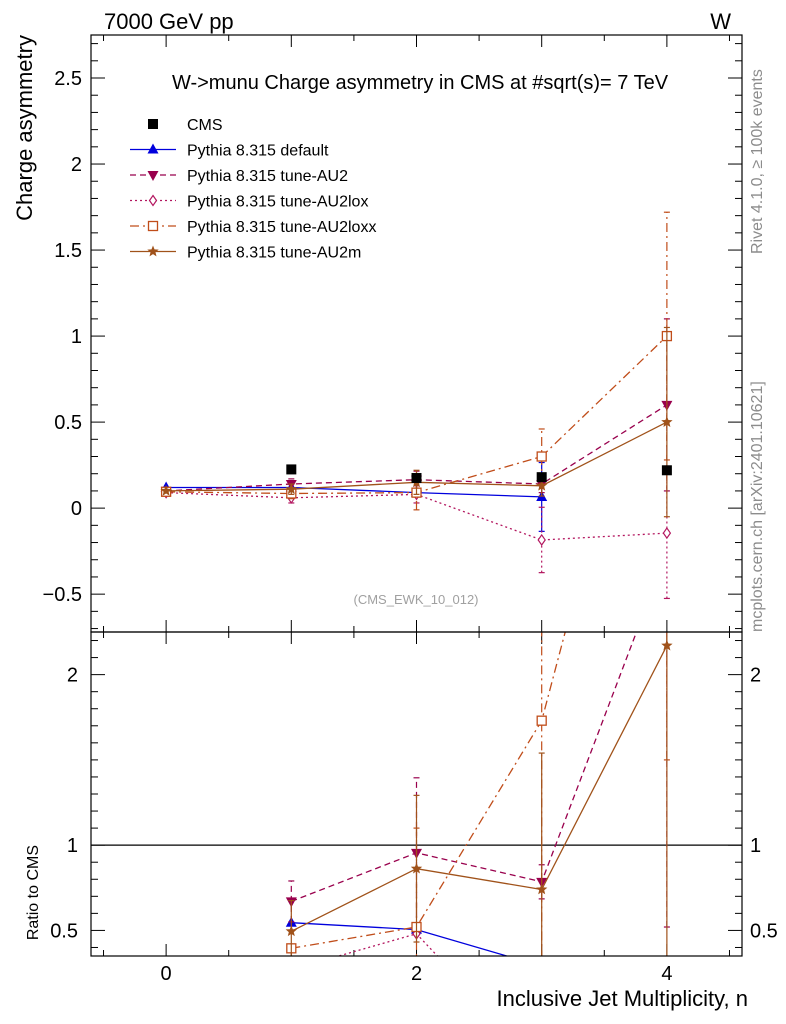  Describe the element at coordinates (205, 125) in the screenshot. I see `legend-label: CMS` at that location.